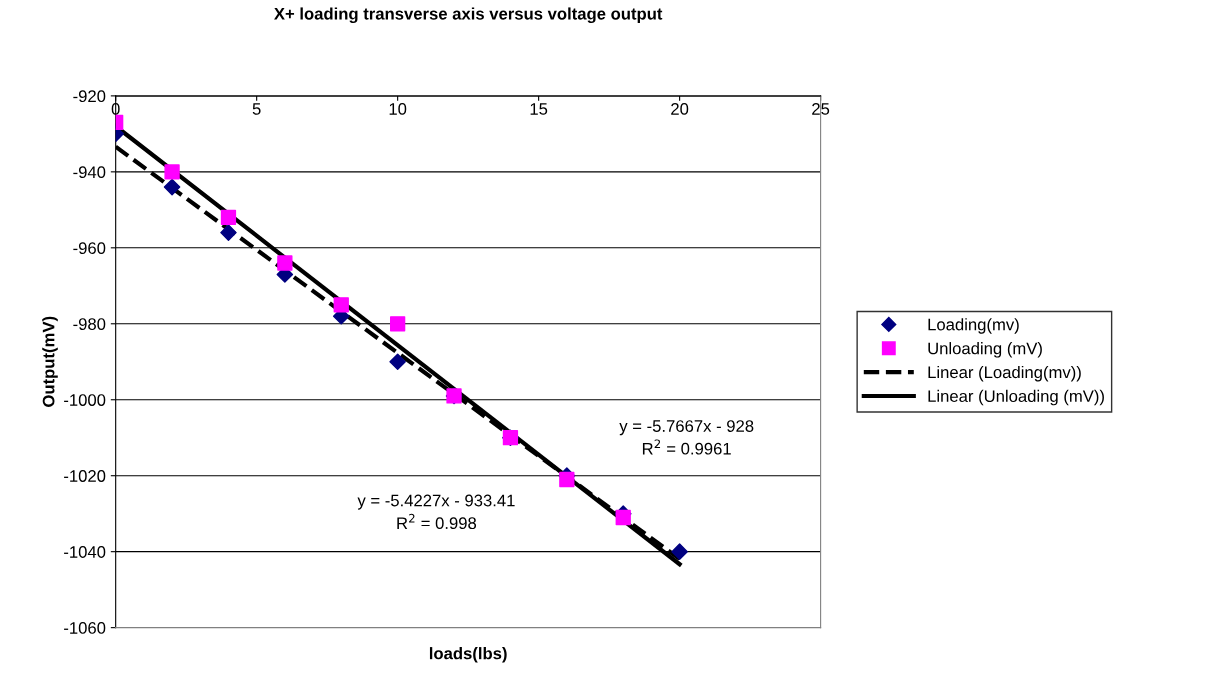 The width and height of the screenshot is (1205, 680). I want to click on x-tick-label: 20, so click(680, 109).